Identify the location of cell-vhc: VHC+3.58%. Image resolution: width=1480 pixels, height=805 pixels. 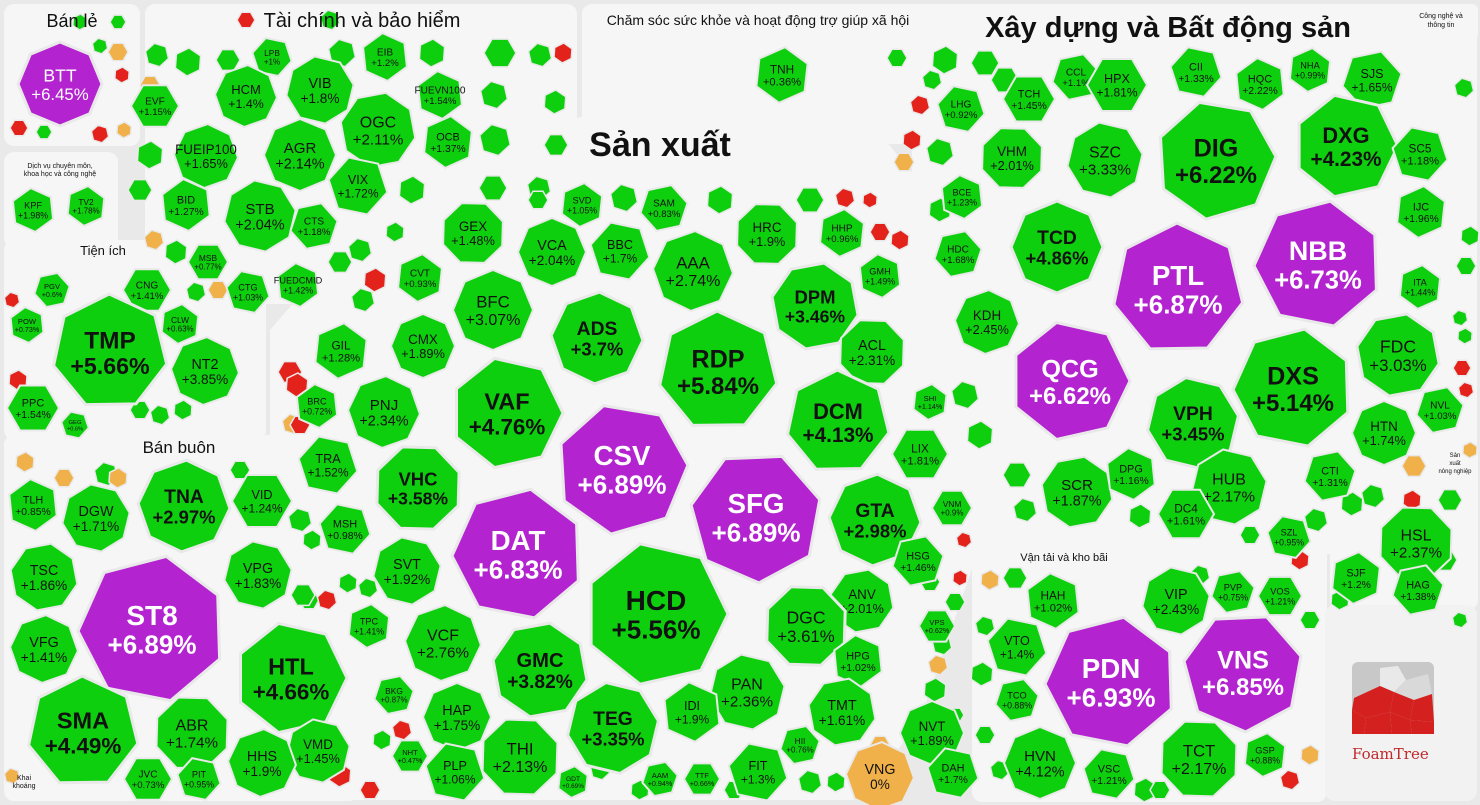
(418, 488).